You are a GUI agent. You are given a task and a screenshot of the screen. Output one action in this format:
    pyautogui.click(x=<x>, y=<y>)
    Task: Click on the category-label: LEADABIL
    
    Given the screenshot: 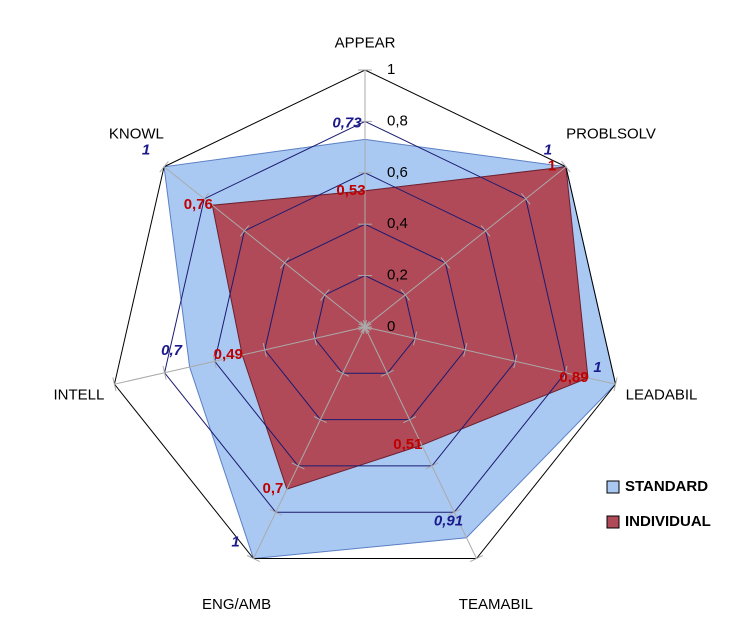 What is the action you would take?
    pyautogui.click(x=662, y=395)
    